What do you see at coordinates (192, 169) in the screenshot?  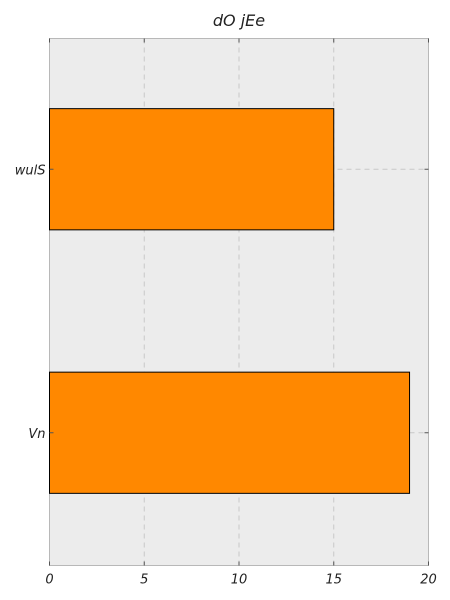 I see `bar` at bounding box center [192, 169].